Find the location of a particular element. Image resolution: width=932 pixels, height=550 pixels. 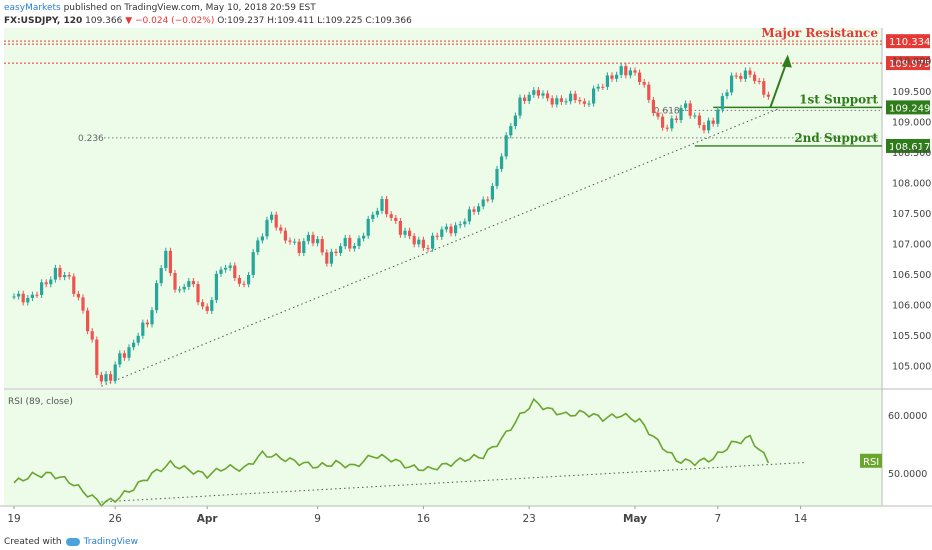

rsi-title: RSI (89, close) is located at coordinates (40, 402).